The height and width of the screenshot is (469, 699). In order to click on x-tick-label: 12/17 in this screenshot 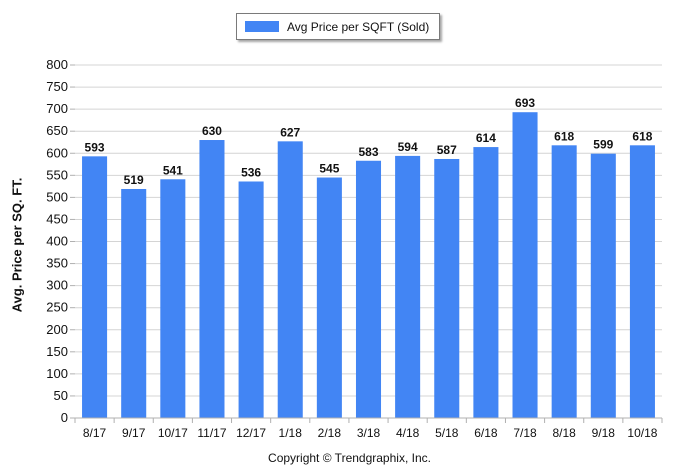, I will do `click(251, 433)`.